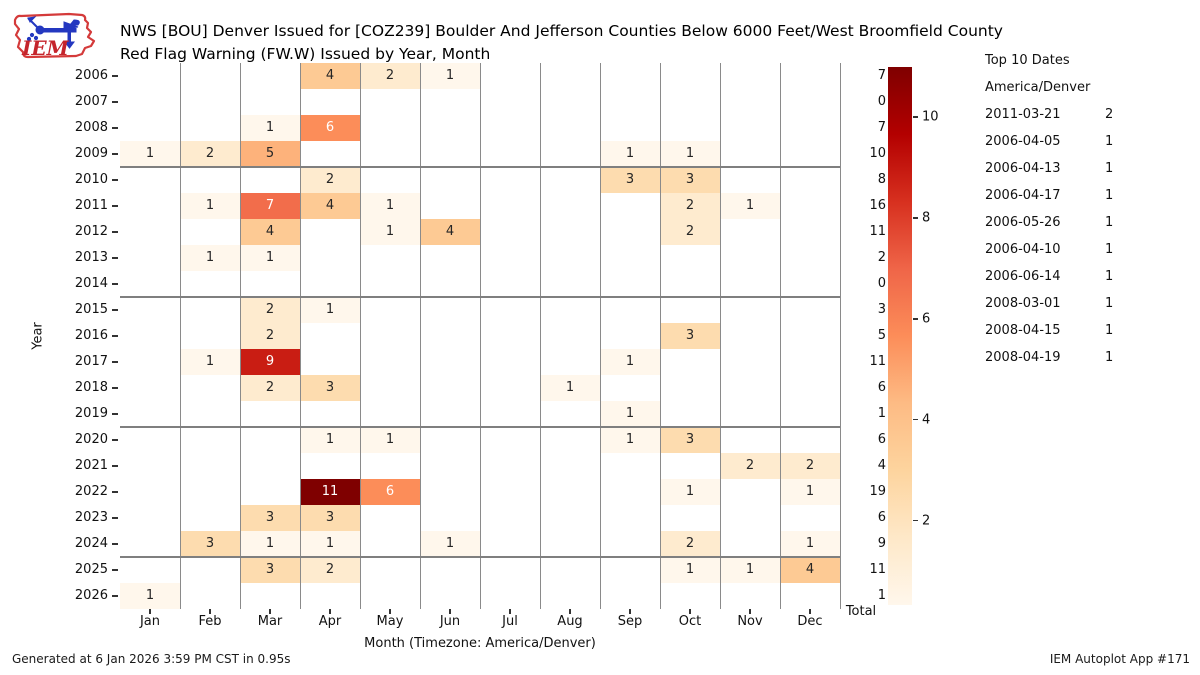  What do you see at coordinates (480, 643) in the screenshot?
I see `x-axis-title: Month (Timezone: America/Denver)` at bounding box center [480, 643].